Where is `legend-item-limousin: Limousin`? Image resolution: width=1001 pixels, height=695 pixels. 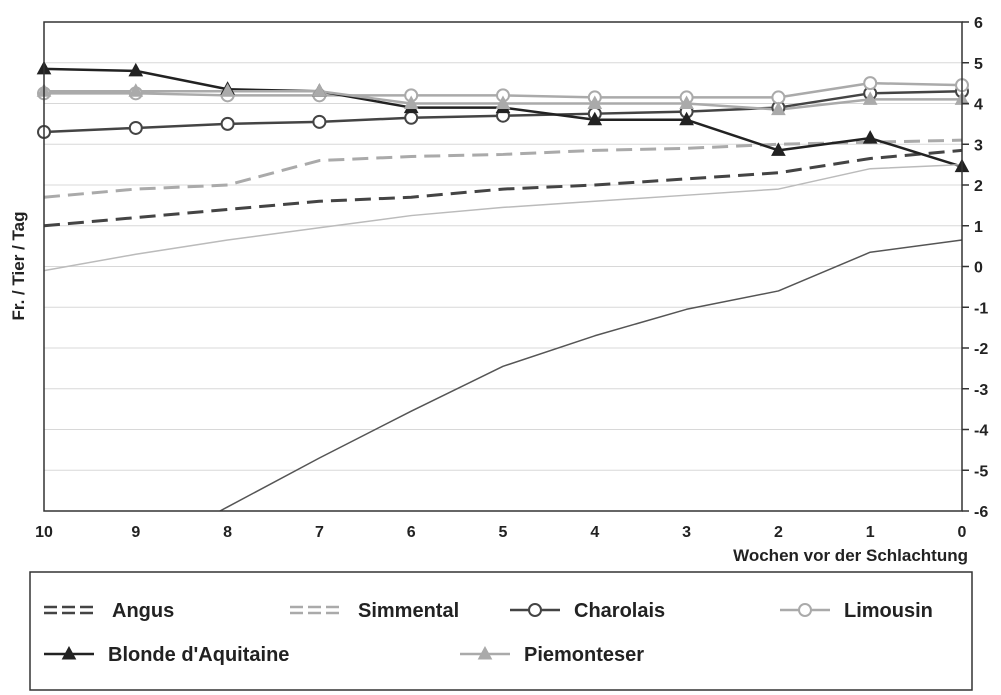 legend-item-limousin: Limousin is located at coordinates (856, 611).